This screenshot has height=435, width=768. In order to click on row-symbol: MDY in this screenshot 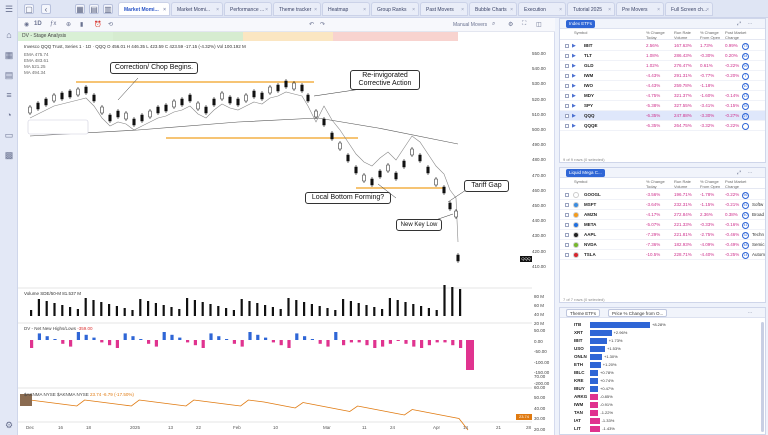, I will do `click(589, 95)`.